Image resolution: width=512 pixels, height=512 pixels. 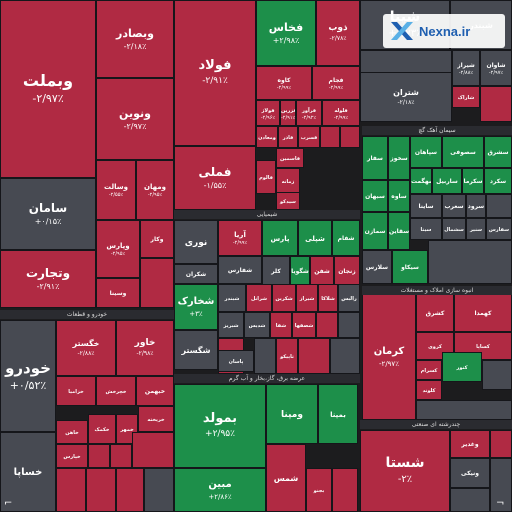 What do you see at coordinates (196, 274) in the screenshot?
I see `stock-cell: شکران` at bounding box center [196, 274].